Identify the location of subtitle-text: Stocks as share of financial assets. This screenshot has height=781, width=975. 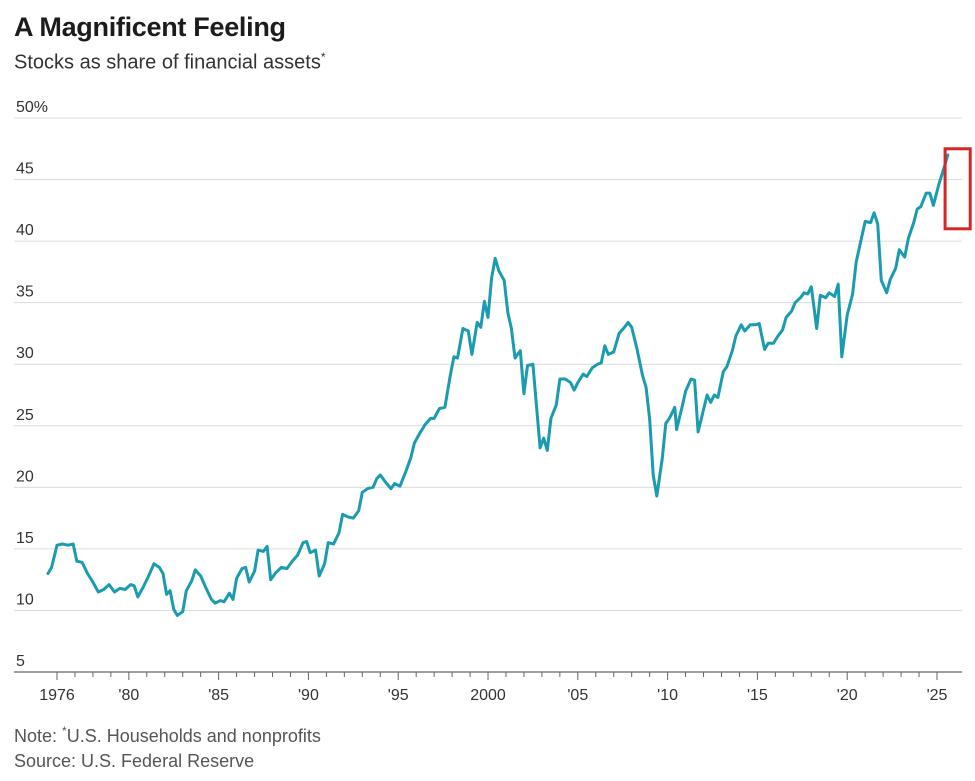
(167, 62).